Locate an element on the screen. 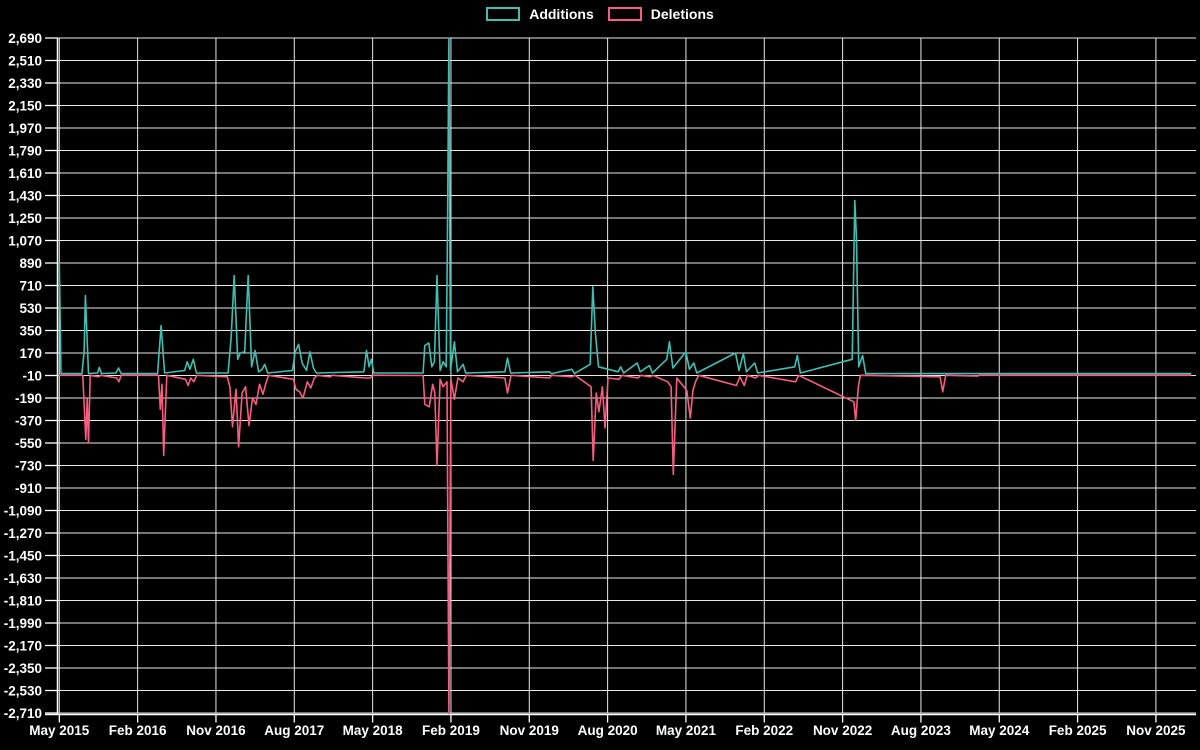 The height and width of the screenshot is (750, 1200). y-axis-tick-label: 710 is located at coordinates (30, 286).